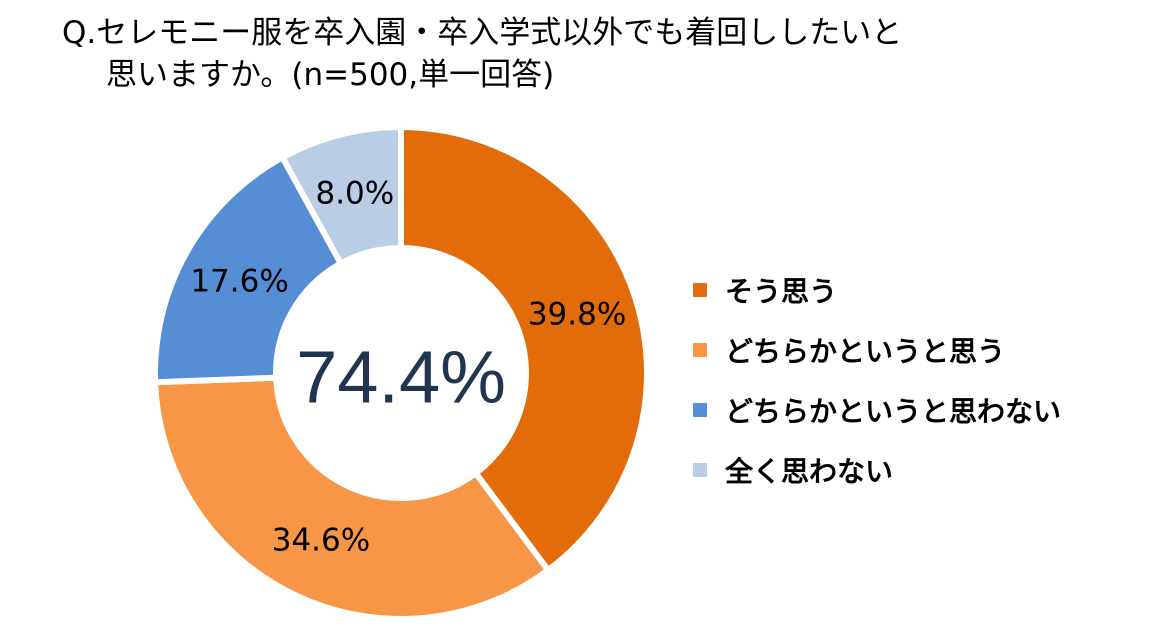 The image size is (1156, 642). I want to click on slice-data-label: 34.6%, so click(321, 540).